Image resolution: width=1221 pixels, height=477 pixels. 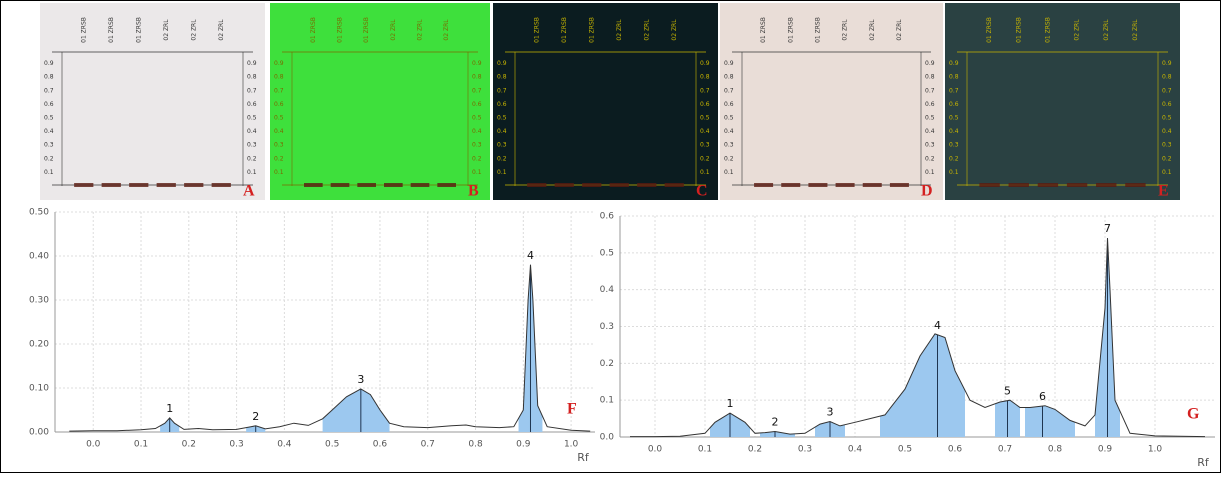 I want to click on y-tick-label: 0.5, so click(x=607, y=253).